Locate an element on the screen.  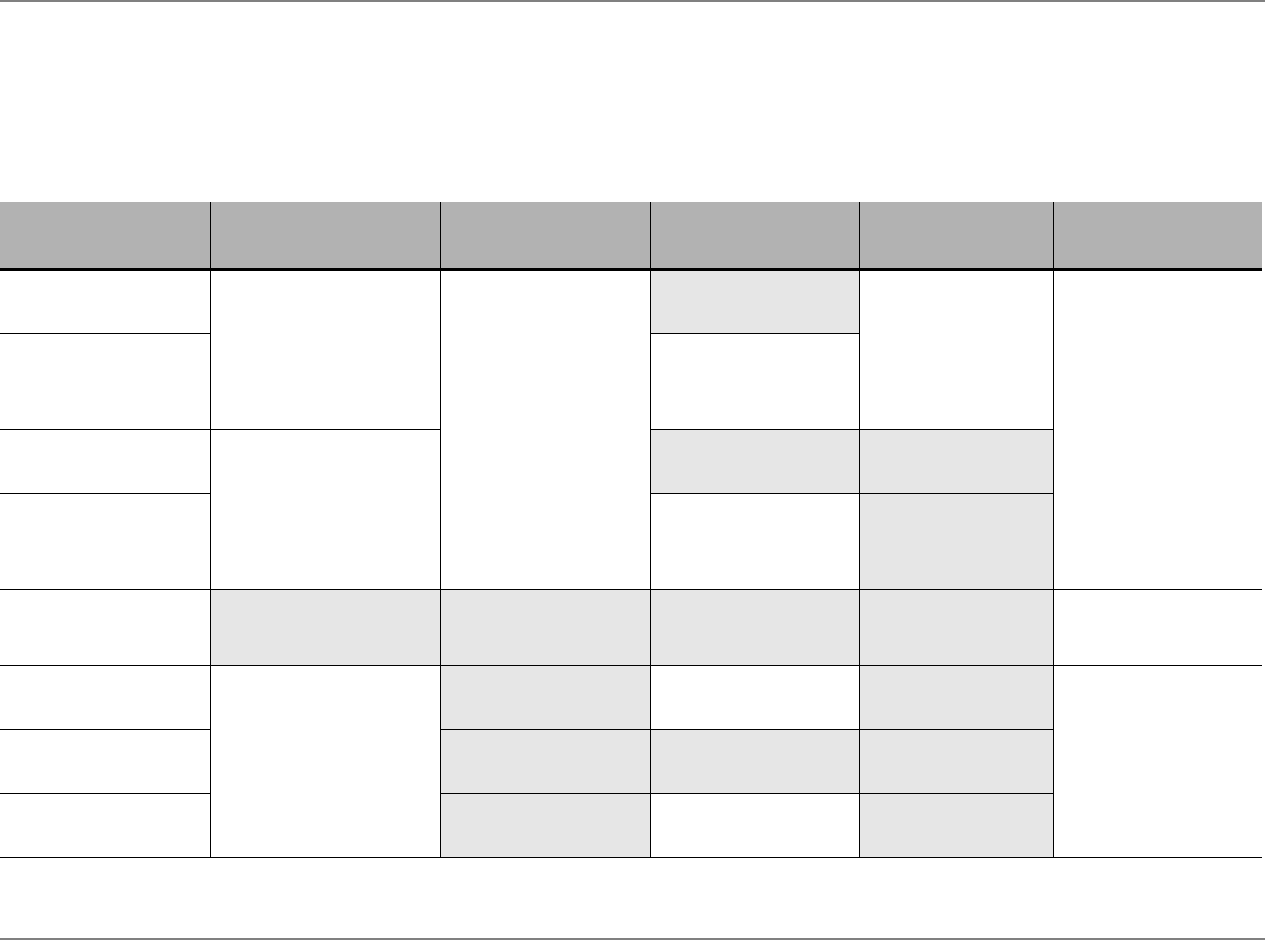
header-rule is located at coordinates (631, 269).